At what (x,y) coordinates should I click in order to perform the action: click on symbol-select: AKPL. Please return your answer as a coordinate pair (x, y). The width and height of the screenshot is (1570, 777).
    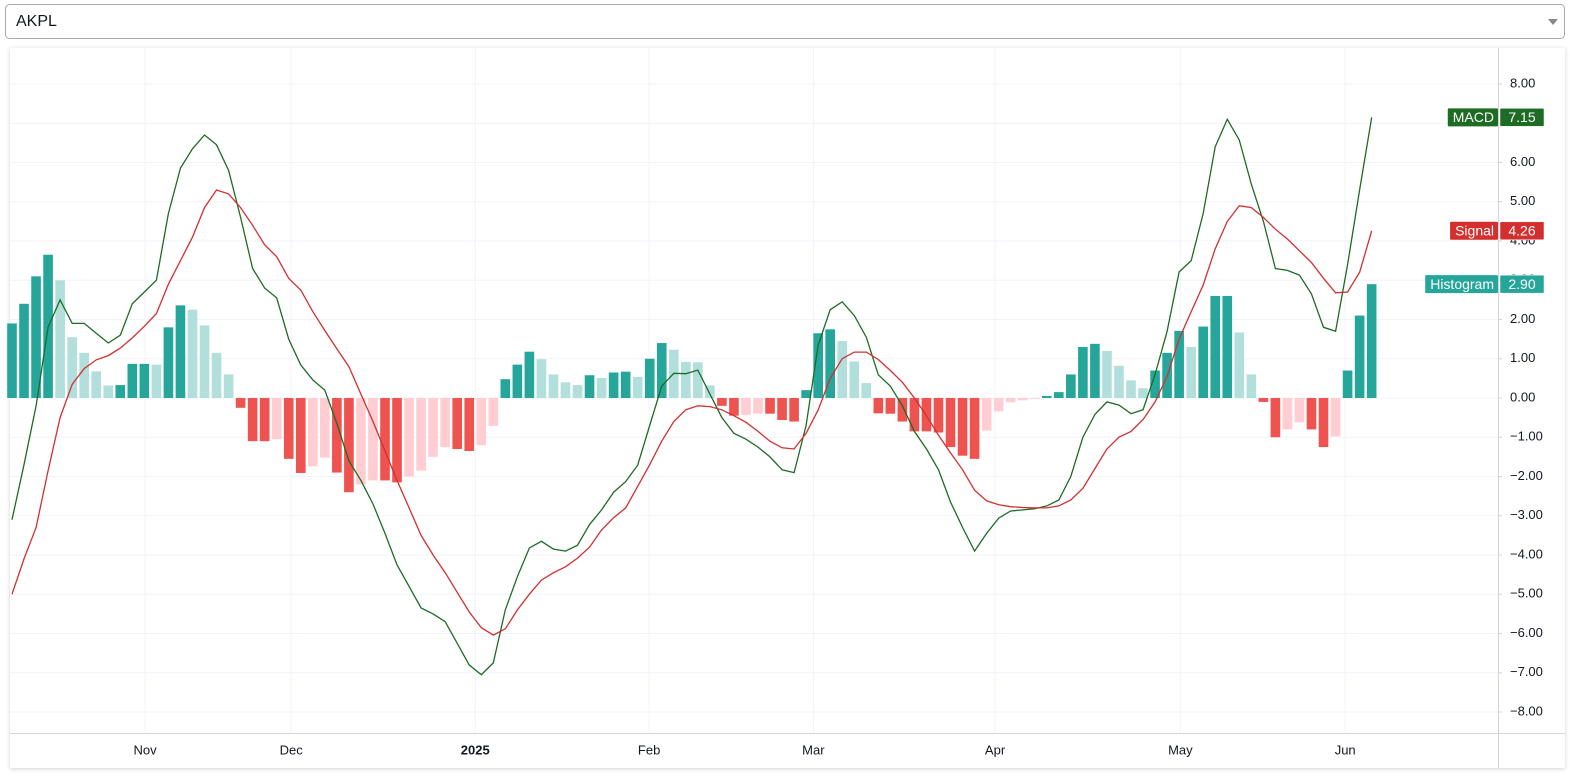
    Looking at the image, I should click on (785, 21).